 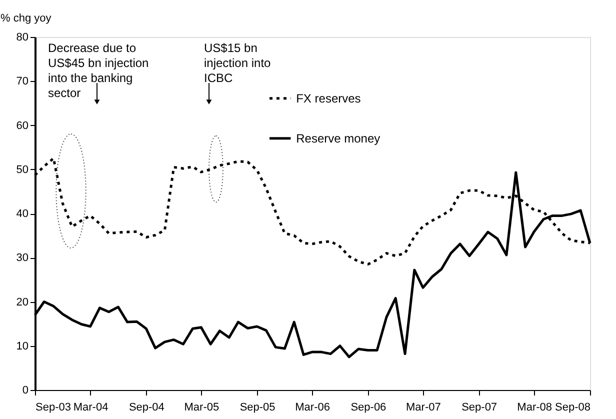 I want to click on y-tick-label: 70, so click(x=22, y=82).